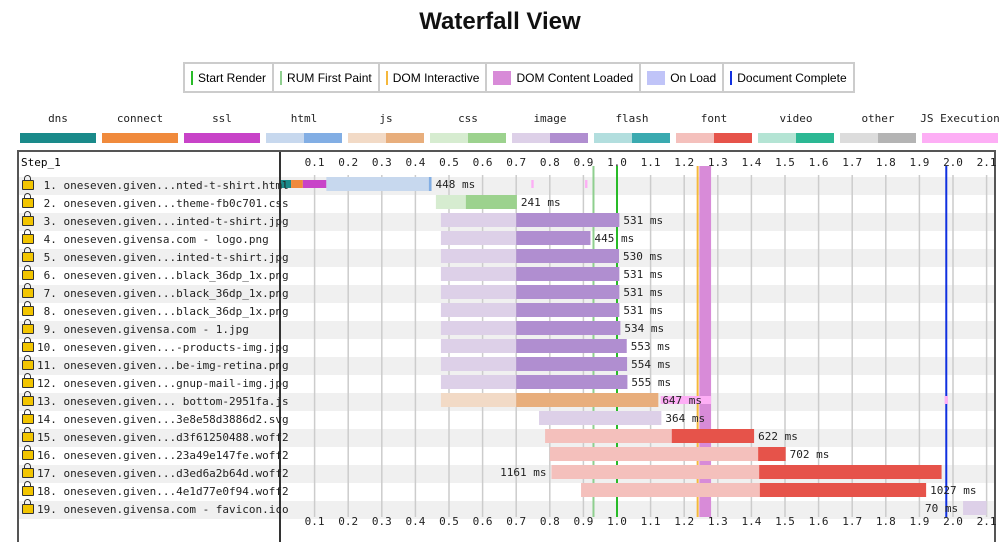 Image resolution: width=1000 pixels, height=542 pixels. What do you see at coordinates (785, 162) in the screenshot?
I see `tick-label-top: 1.5` at bounding box center [785, 162].